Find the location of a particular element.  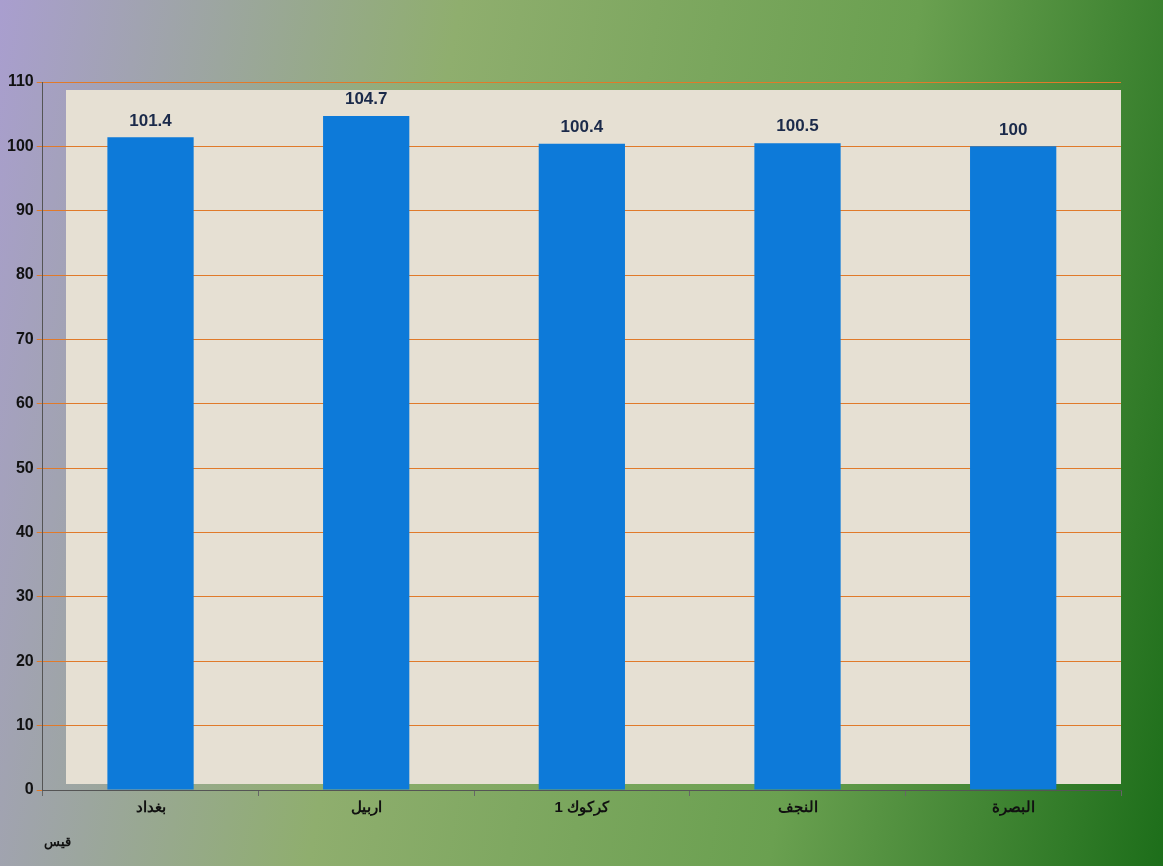

x-tick-label: البصرة is located at coordinates (1013, 807).